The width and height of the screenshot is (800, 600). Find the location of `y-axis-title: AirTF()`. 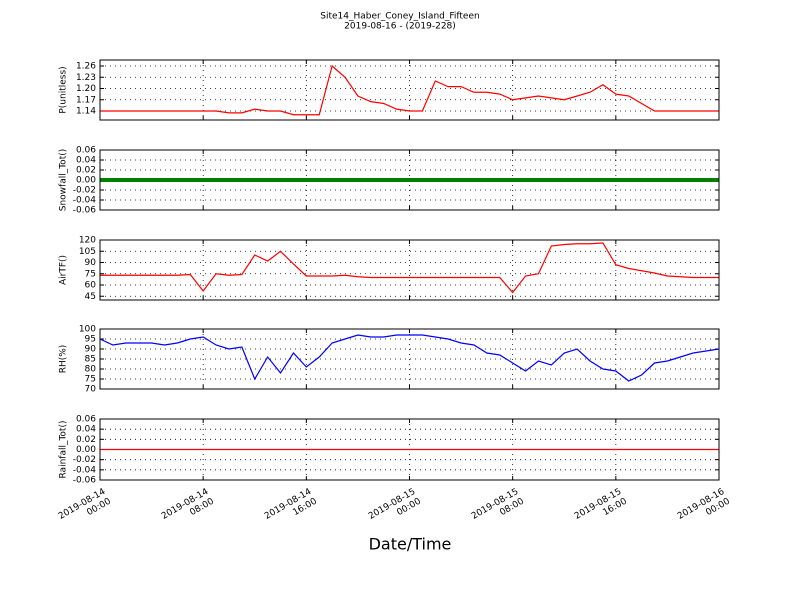

y-axis-title: AirTF() is located at coordinates (64, 270).